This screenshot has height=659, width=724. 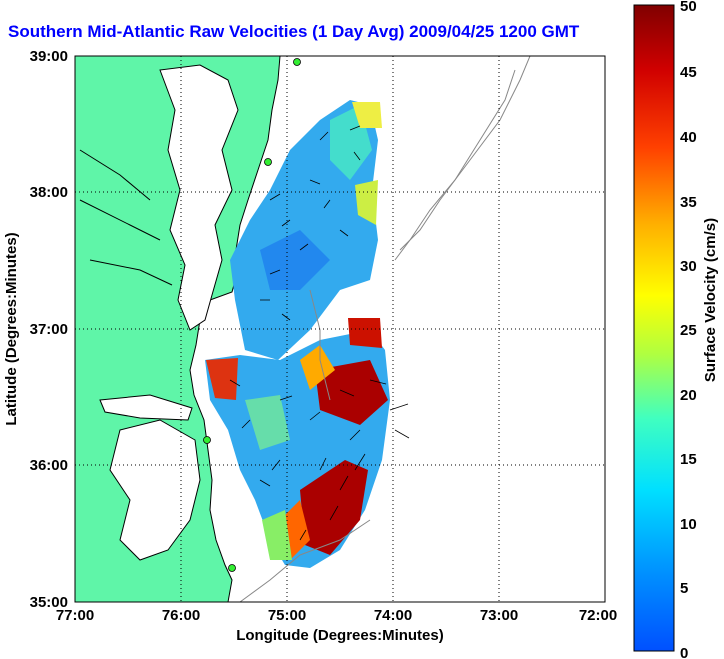 What do you see at coordinates (688, 524) in the screenshot?
I see `svg-text: 10` at bounding box center [688, 524].